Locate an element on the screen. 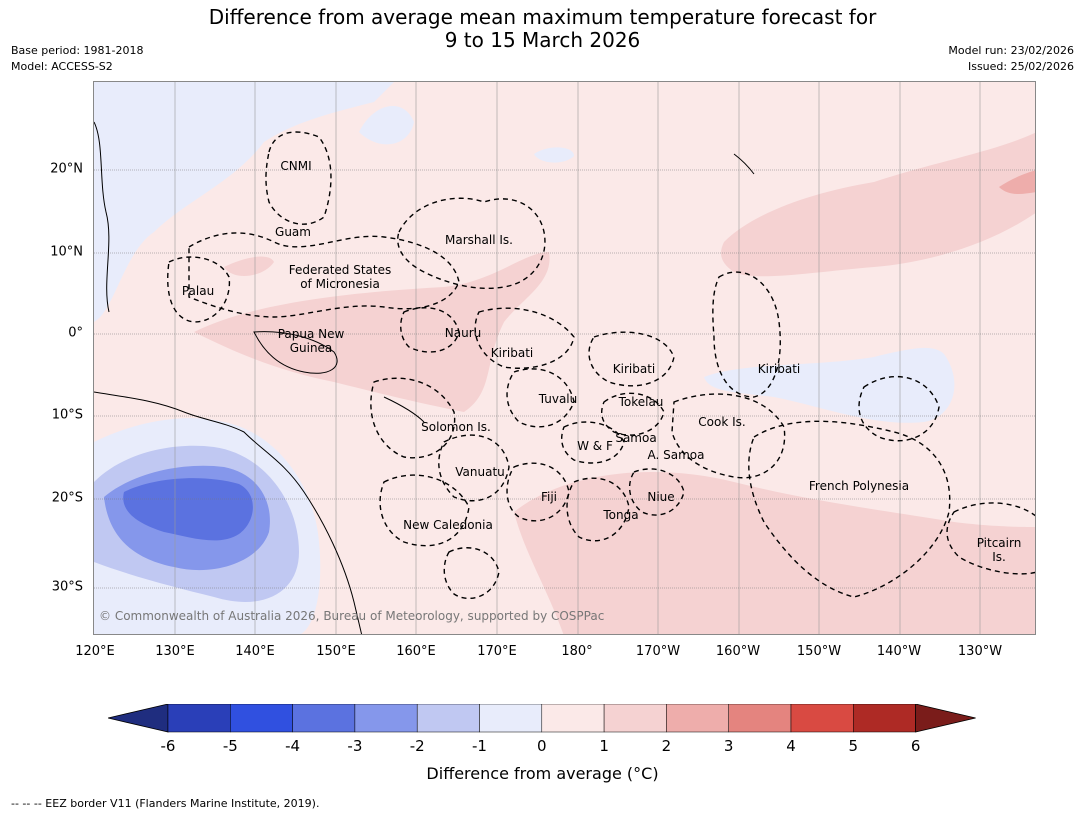  meta-left: Base period: 1981-2018 Model: ACCESS-S2 is located at coordinates (77, 59).